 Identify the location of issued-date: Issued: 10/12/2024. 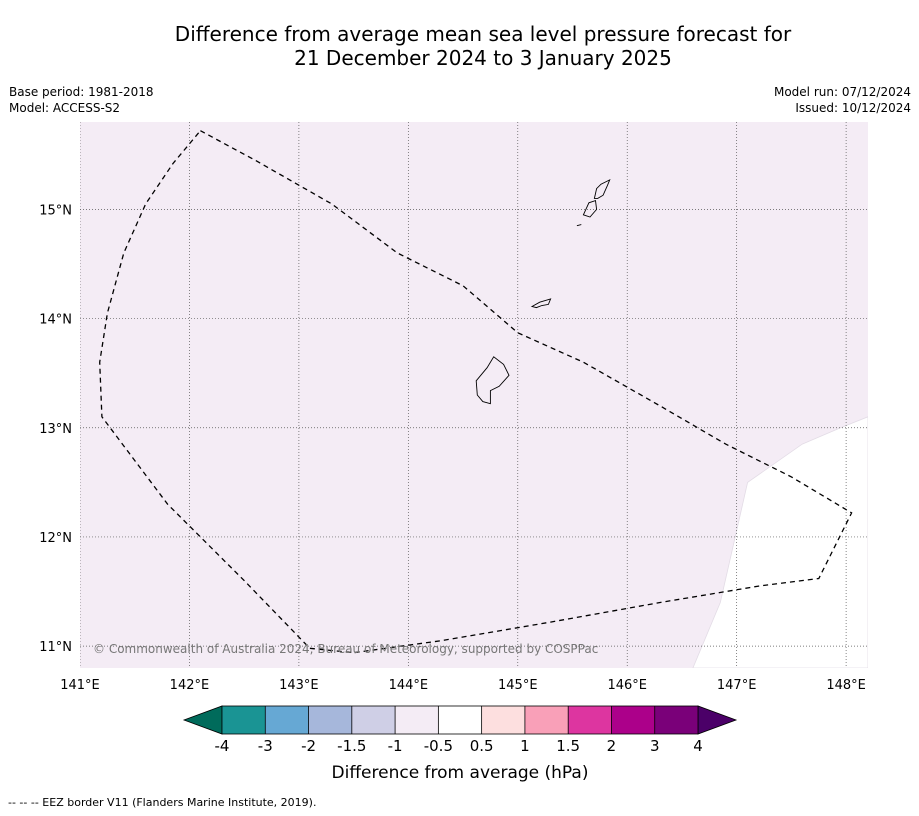
(853, 108).